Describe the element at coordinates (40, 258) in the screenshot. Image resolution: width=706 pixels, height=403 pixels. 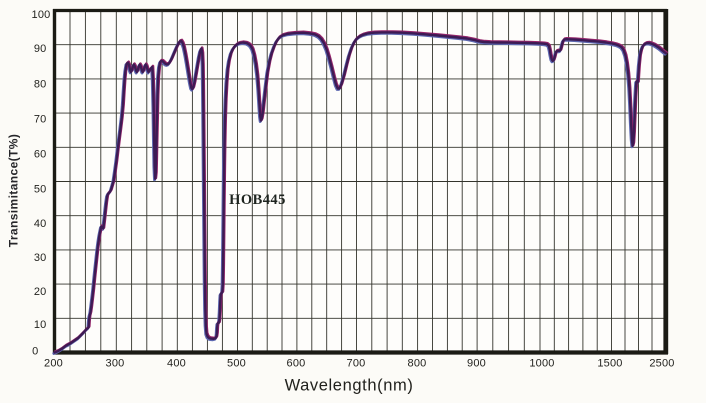
I see `svg-text: 30` at that location.